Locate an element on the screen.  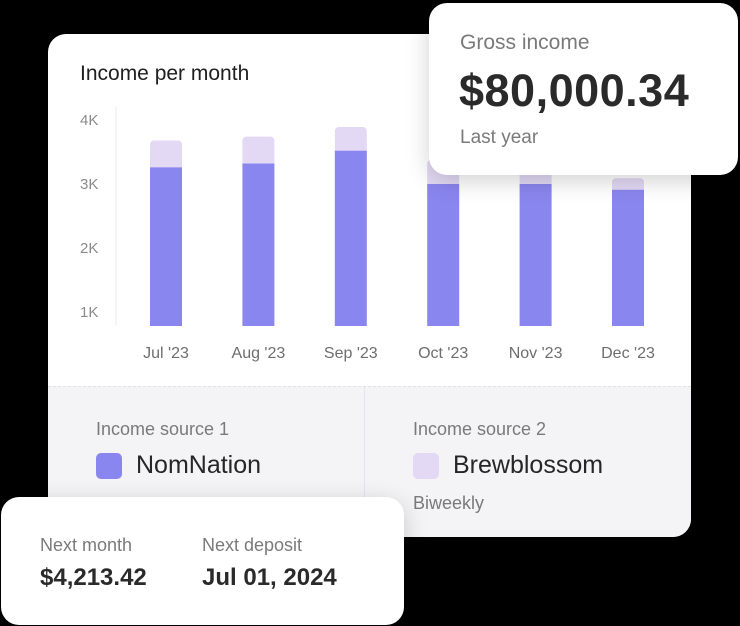
next-month-block: Next month $4,213.42 is located at coordinates (93, 563).